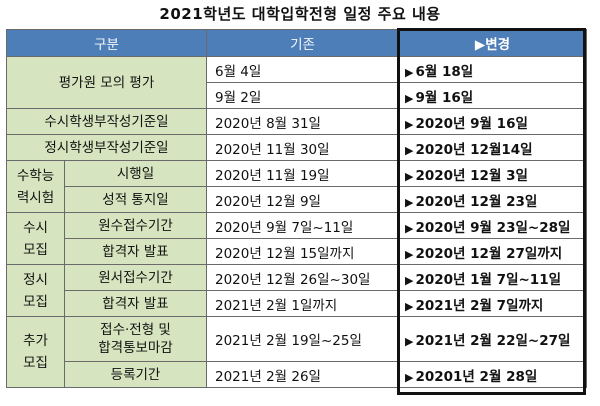 Image resolution: width=600 pixels, height=406 pixels. What do you see at coordinates (302, 69) in the screenshot?
I see `old-date: 6월 4일` at bounding box center [302, 69].